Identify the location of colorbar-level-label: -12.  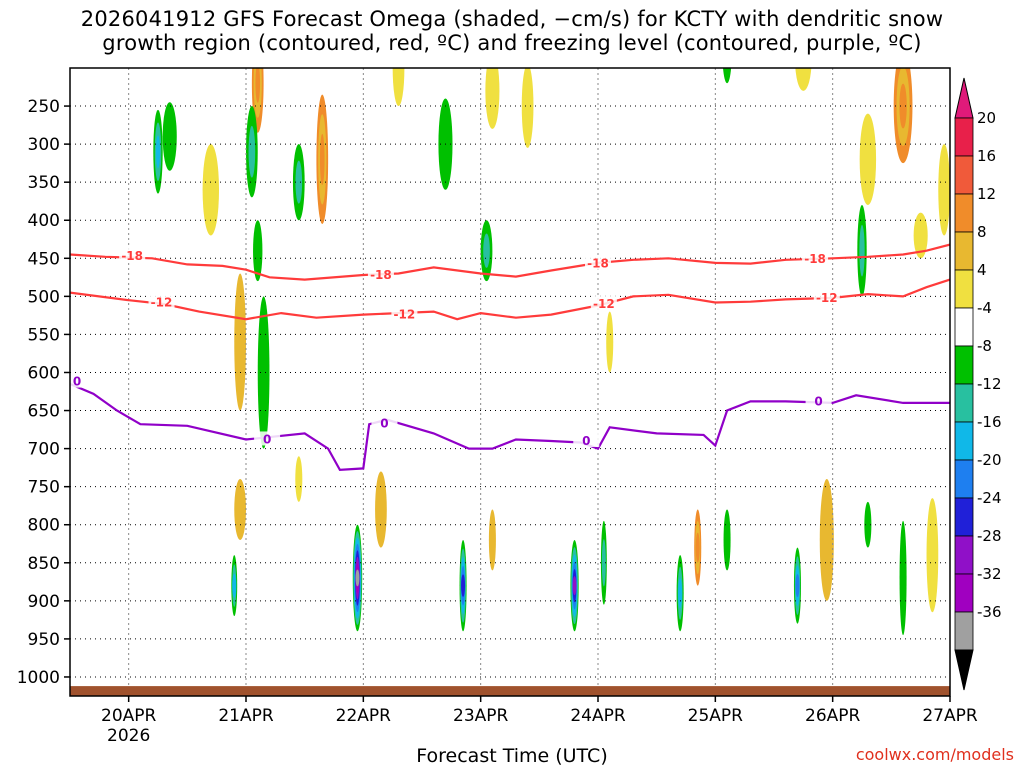
(989, 384).